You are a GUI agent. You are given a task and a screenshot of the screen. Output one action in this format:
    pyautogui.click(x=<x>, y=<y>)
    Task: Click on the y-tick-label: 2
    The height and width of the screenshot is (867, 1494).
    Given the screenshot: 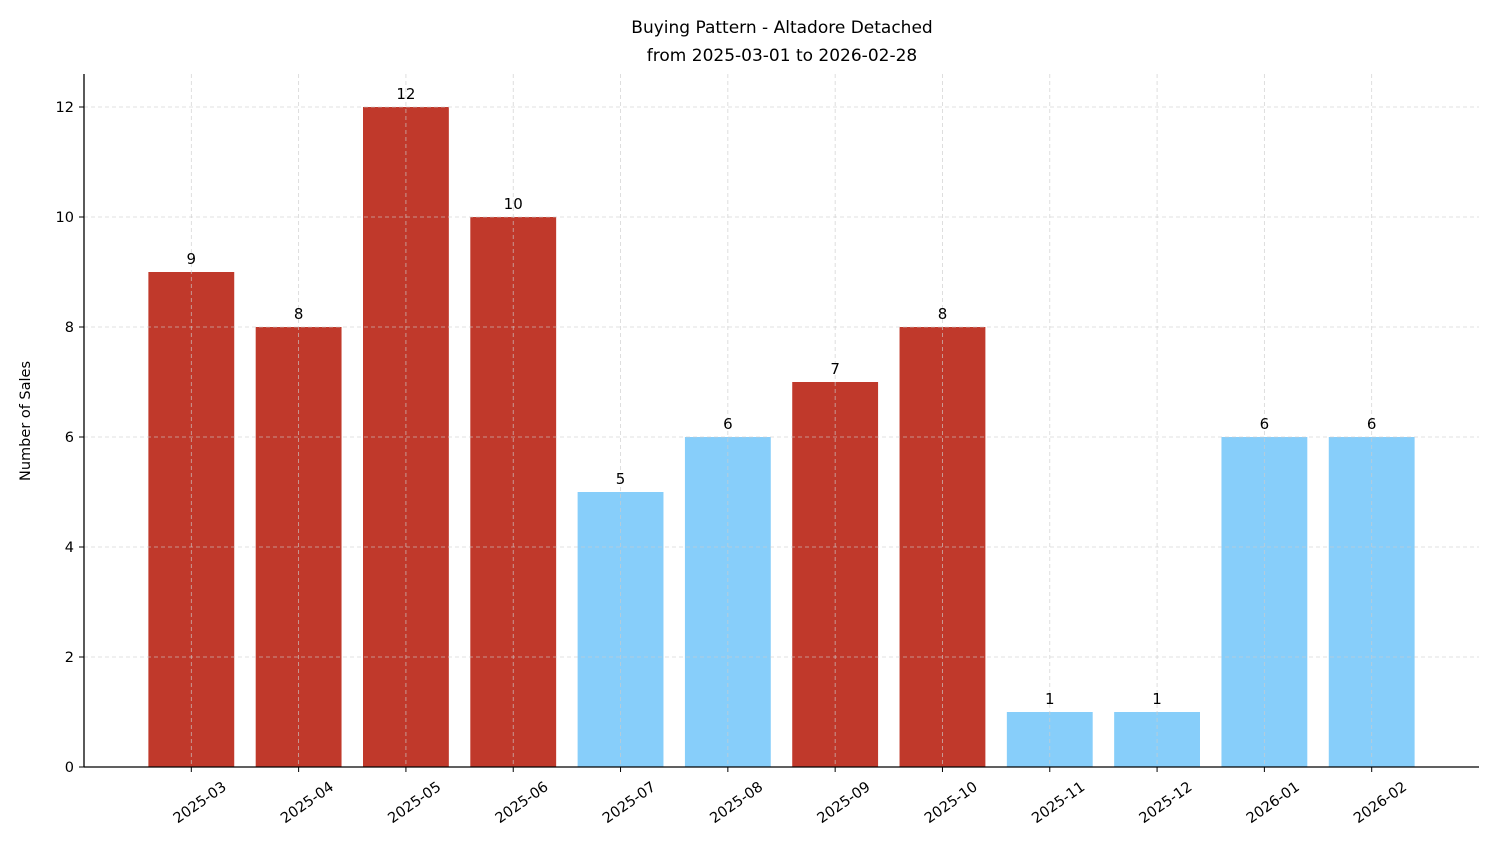 What is the action you would take?
    pyautogui.click(x=69, y=658)
    